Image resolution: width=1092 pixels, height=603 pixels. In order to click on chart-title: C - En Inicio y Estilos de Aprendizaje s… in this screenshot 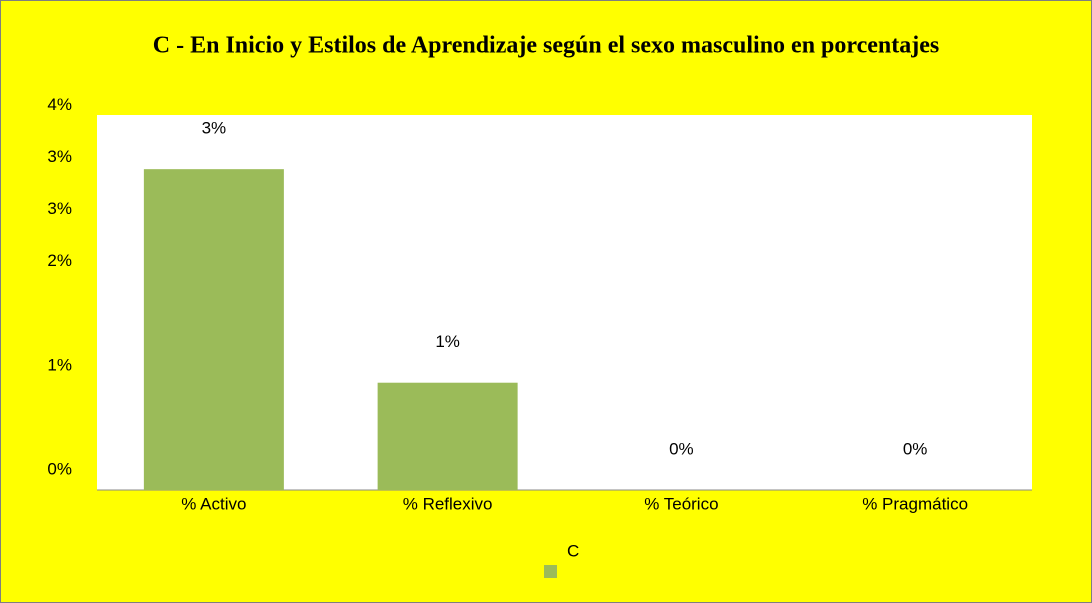, I will do `click(546, 46)`.